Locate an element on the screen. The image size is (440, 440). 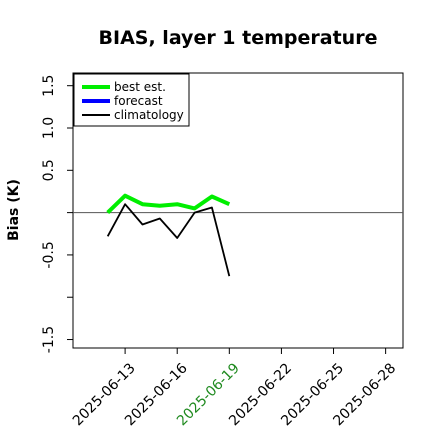
y-tick-label: -1.5 is located at coordinates (49, 339).